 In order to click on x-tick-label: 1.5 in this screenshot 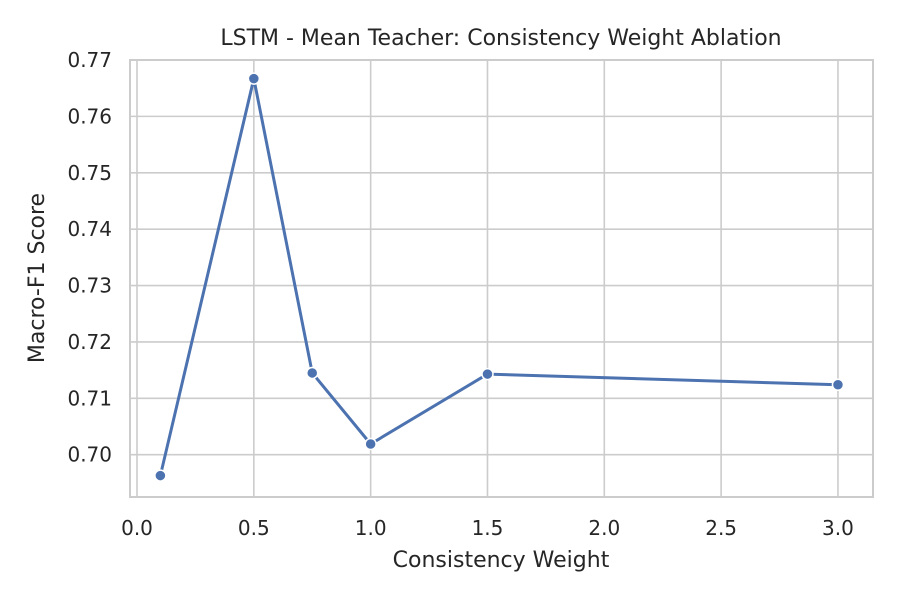, I will do `click(488, 528)`.